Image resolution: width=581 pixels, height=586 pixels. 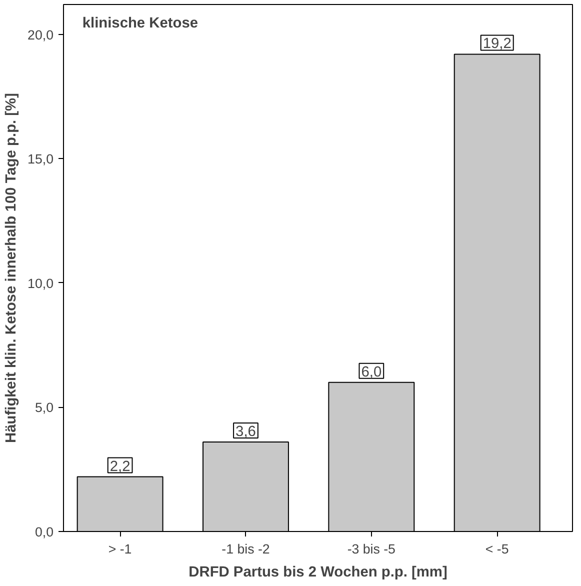 I want to click on y-tick-label: 20,0, so click(x=41, y=34).